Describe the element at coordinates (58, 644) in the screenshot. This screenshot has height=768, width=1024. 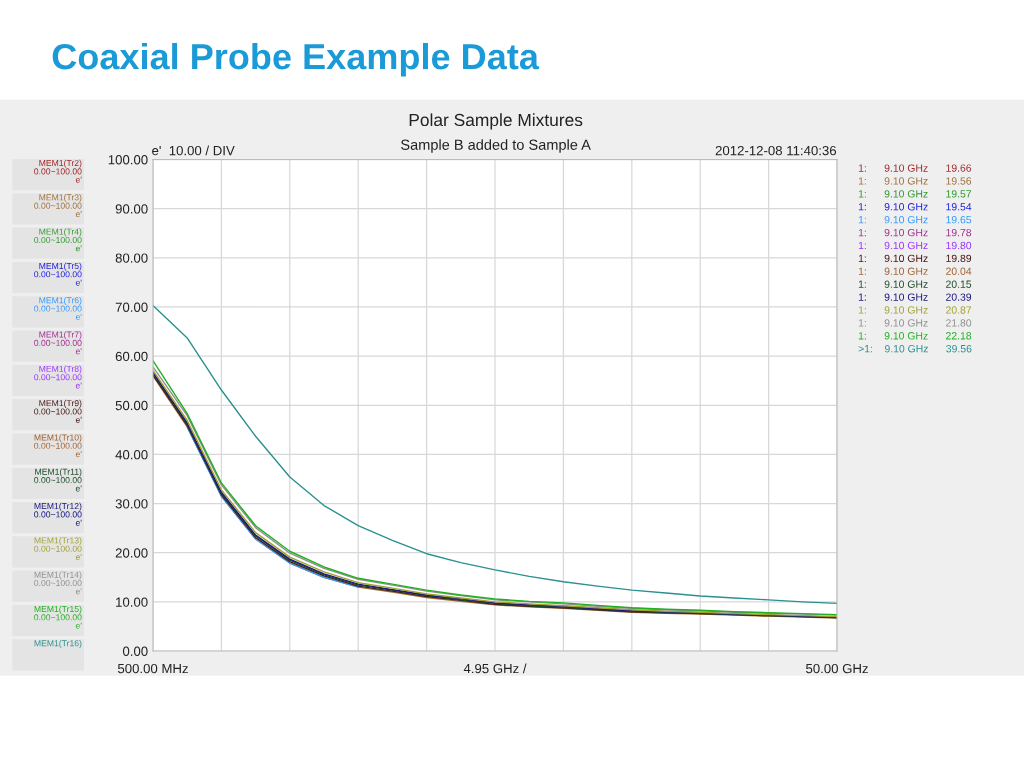
I see `text: MEM1(Tr16)` at that location.